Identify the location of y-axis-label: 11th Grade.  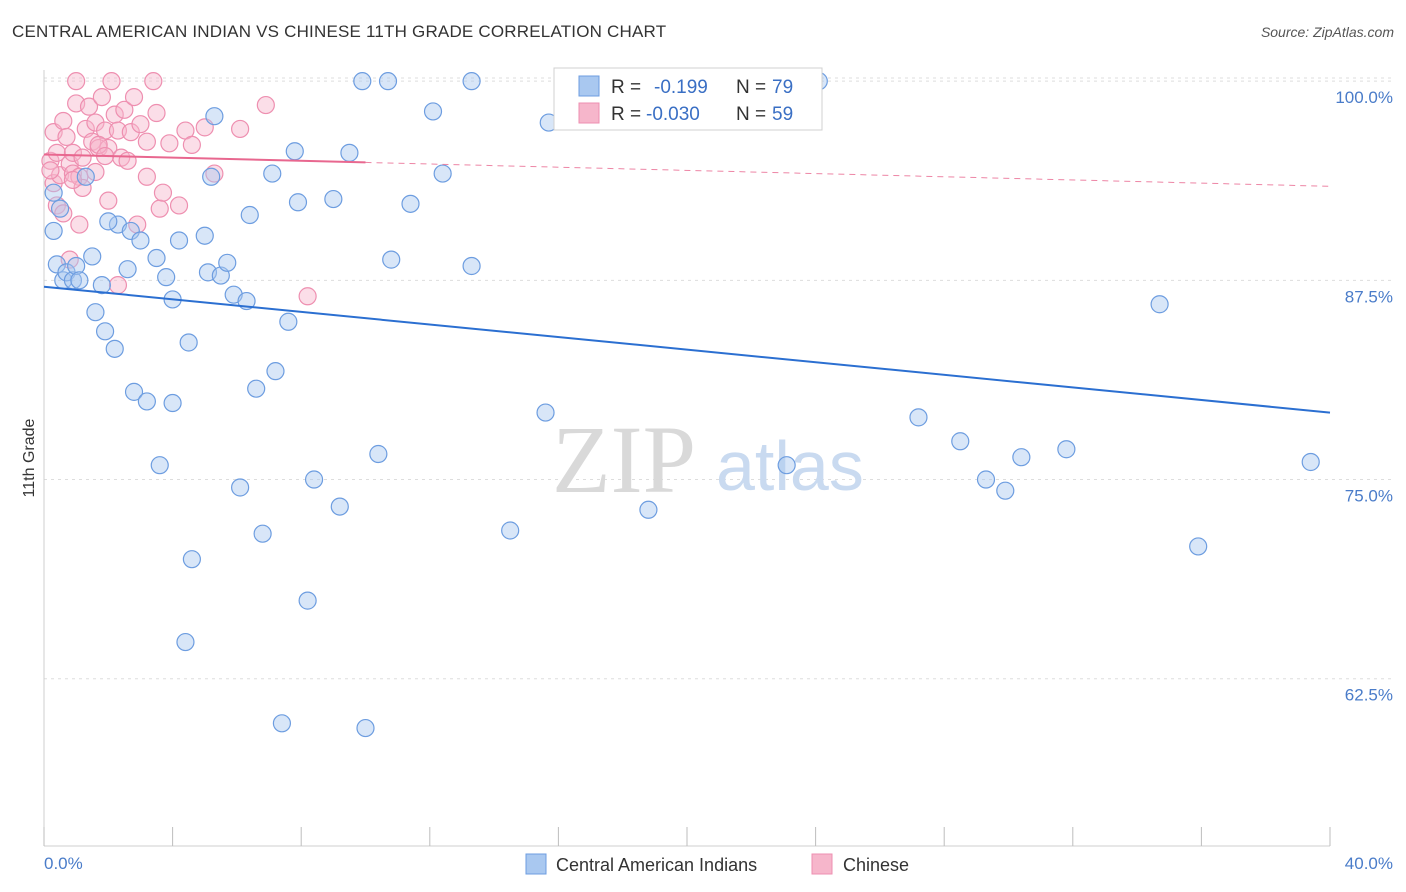
(29, 457).